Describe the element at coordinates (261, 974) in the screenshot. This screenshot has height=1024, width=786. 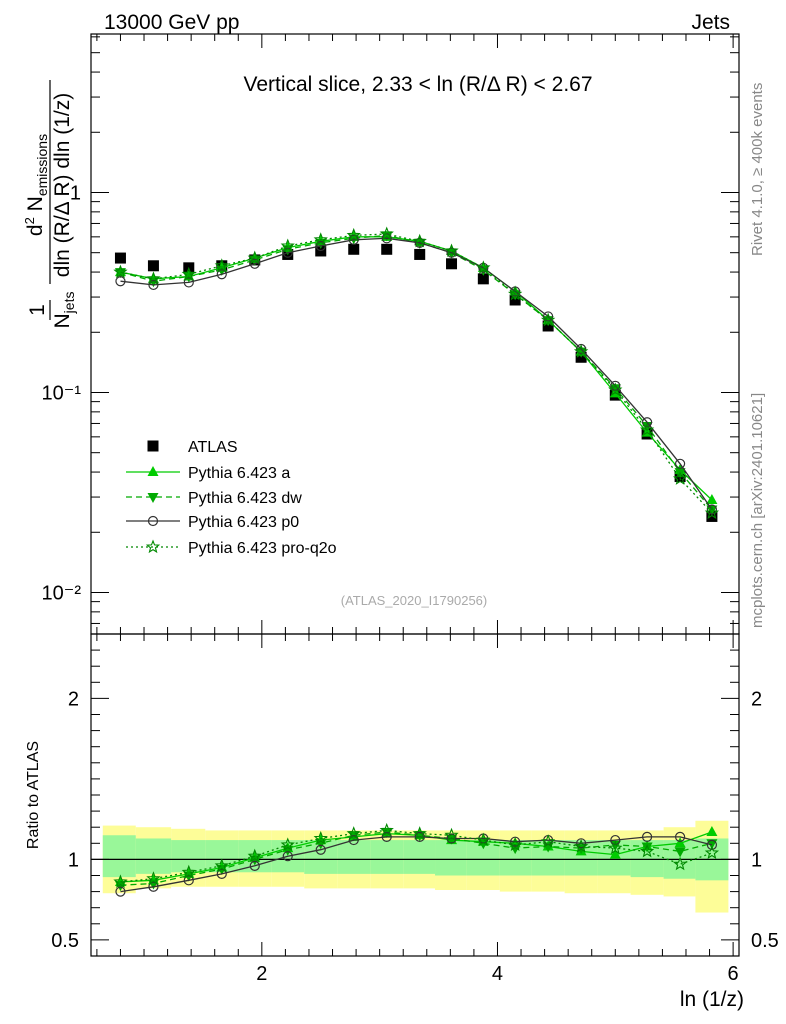
I see `ratio-x-tick-label: 2` at that location.